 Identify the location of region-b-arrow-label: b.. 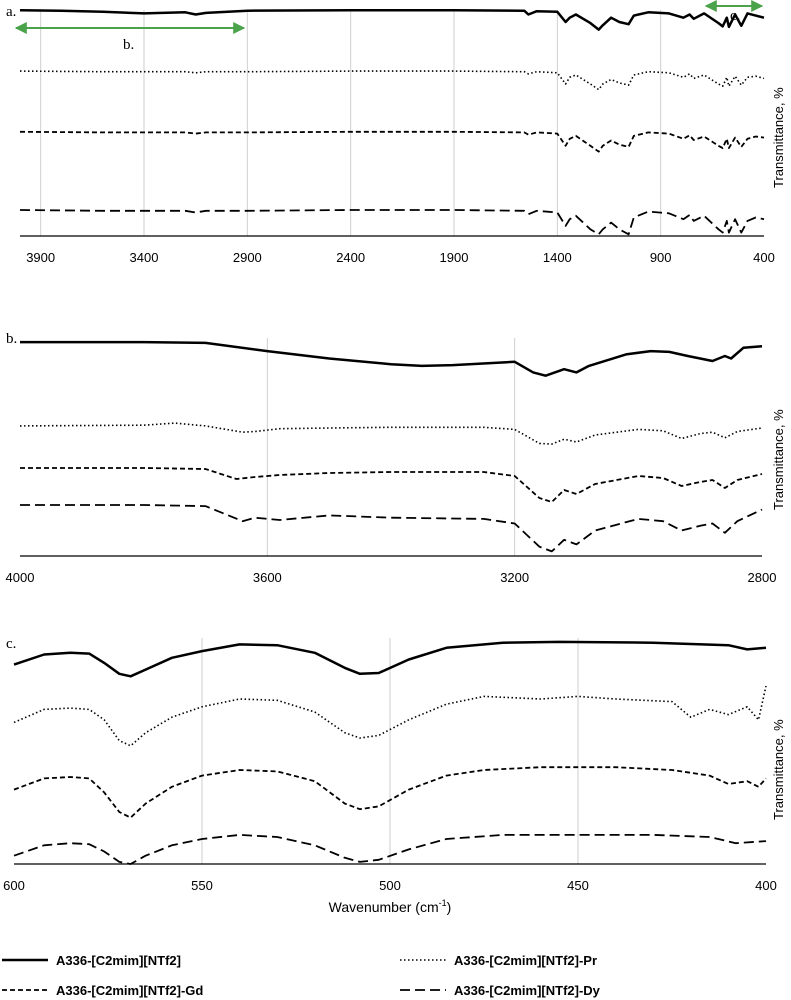
(128, 45).